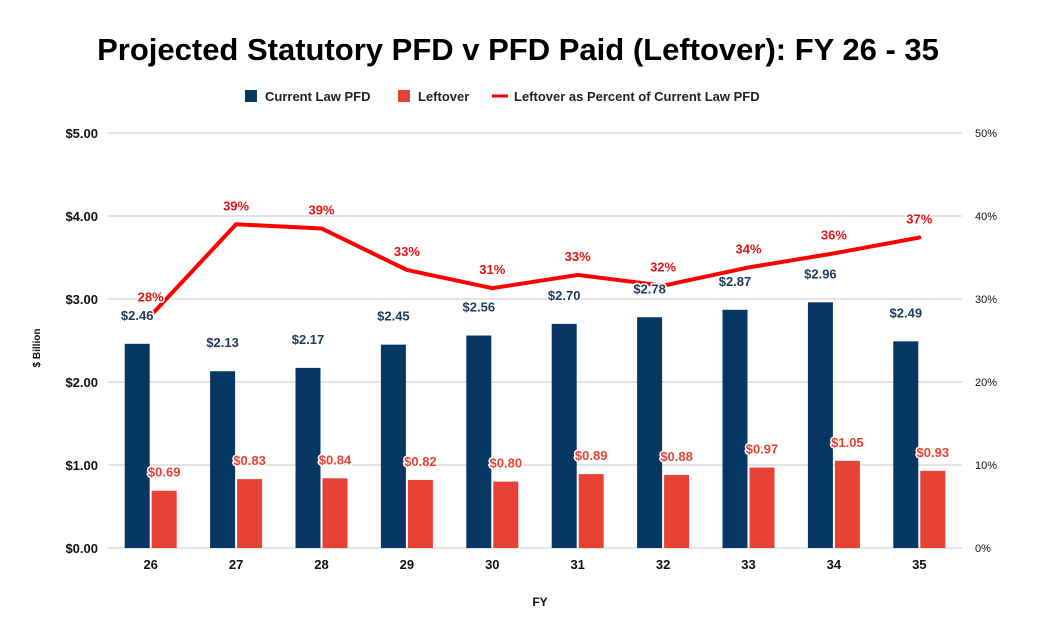 This screenshot has height=641, width=1037. What do you see at coordinates (81, 216) in the screenshot?
I see `y-tick-label: $4.00` at bounding box center [81, 216].